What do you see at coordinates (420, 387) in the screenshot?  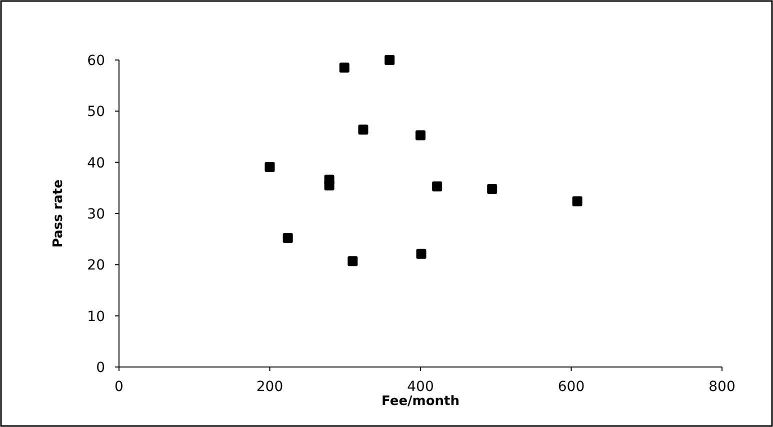 I see `x-tick-label: 400` at bounding box center [420, 387].